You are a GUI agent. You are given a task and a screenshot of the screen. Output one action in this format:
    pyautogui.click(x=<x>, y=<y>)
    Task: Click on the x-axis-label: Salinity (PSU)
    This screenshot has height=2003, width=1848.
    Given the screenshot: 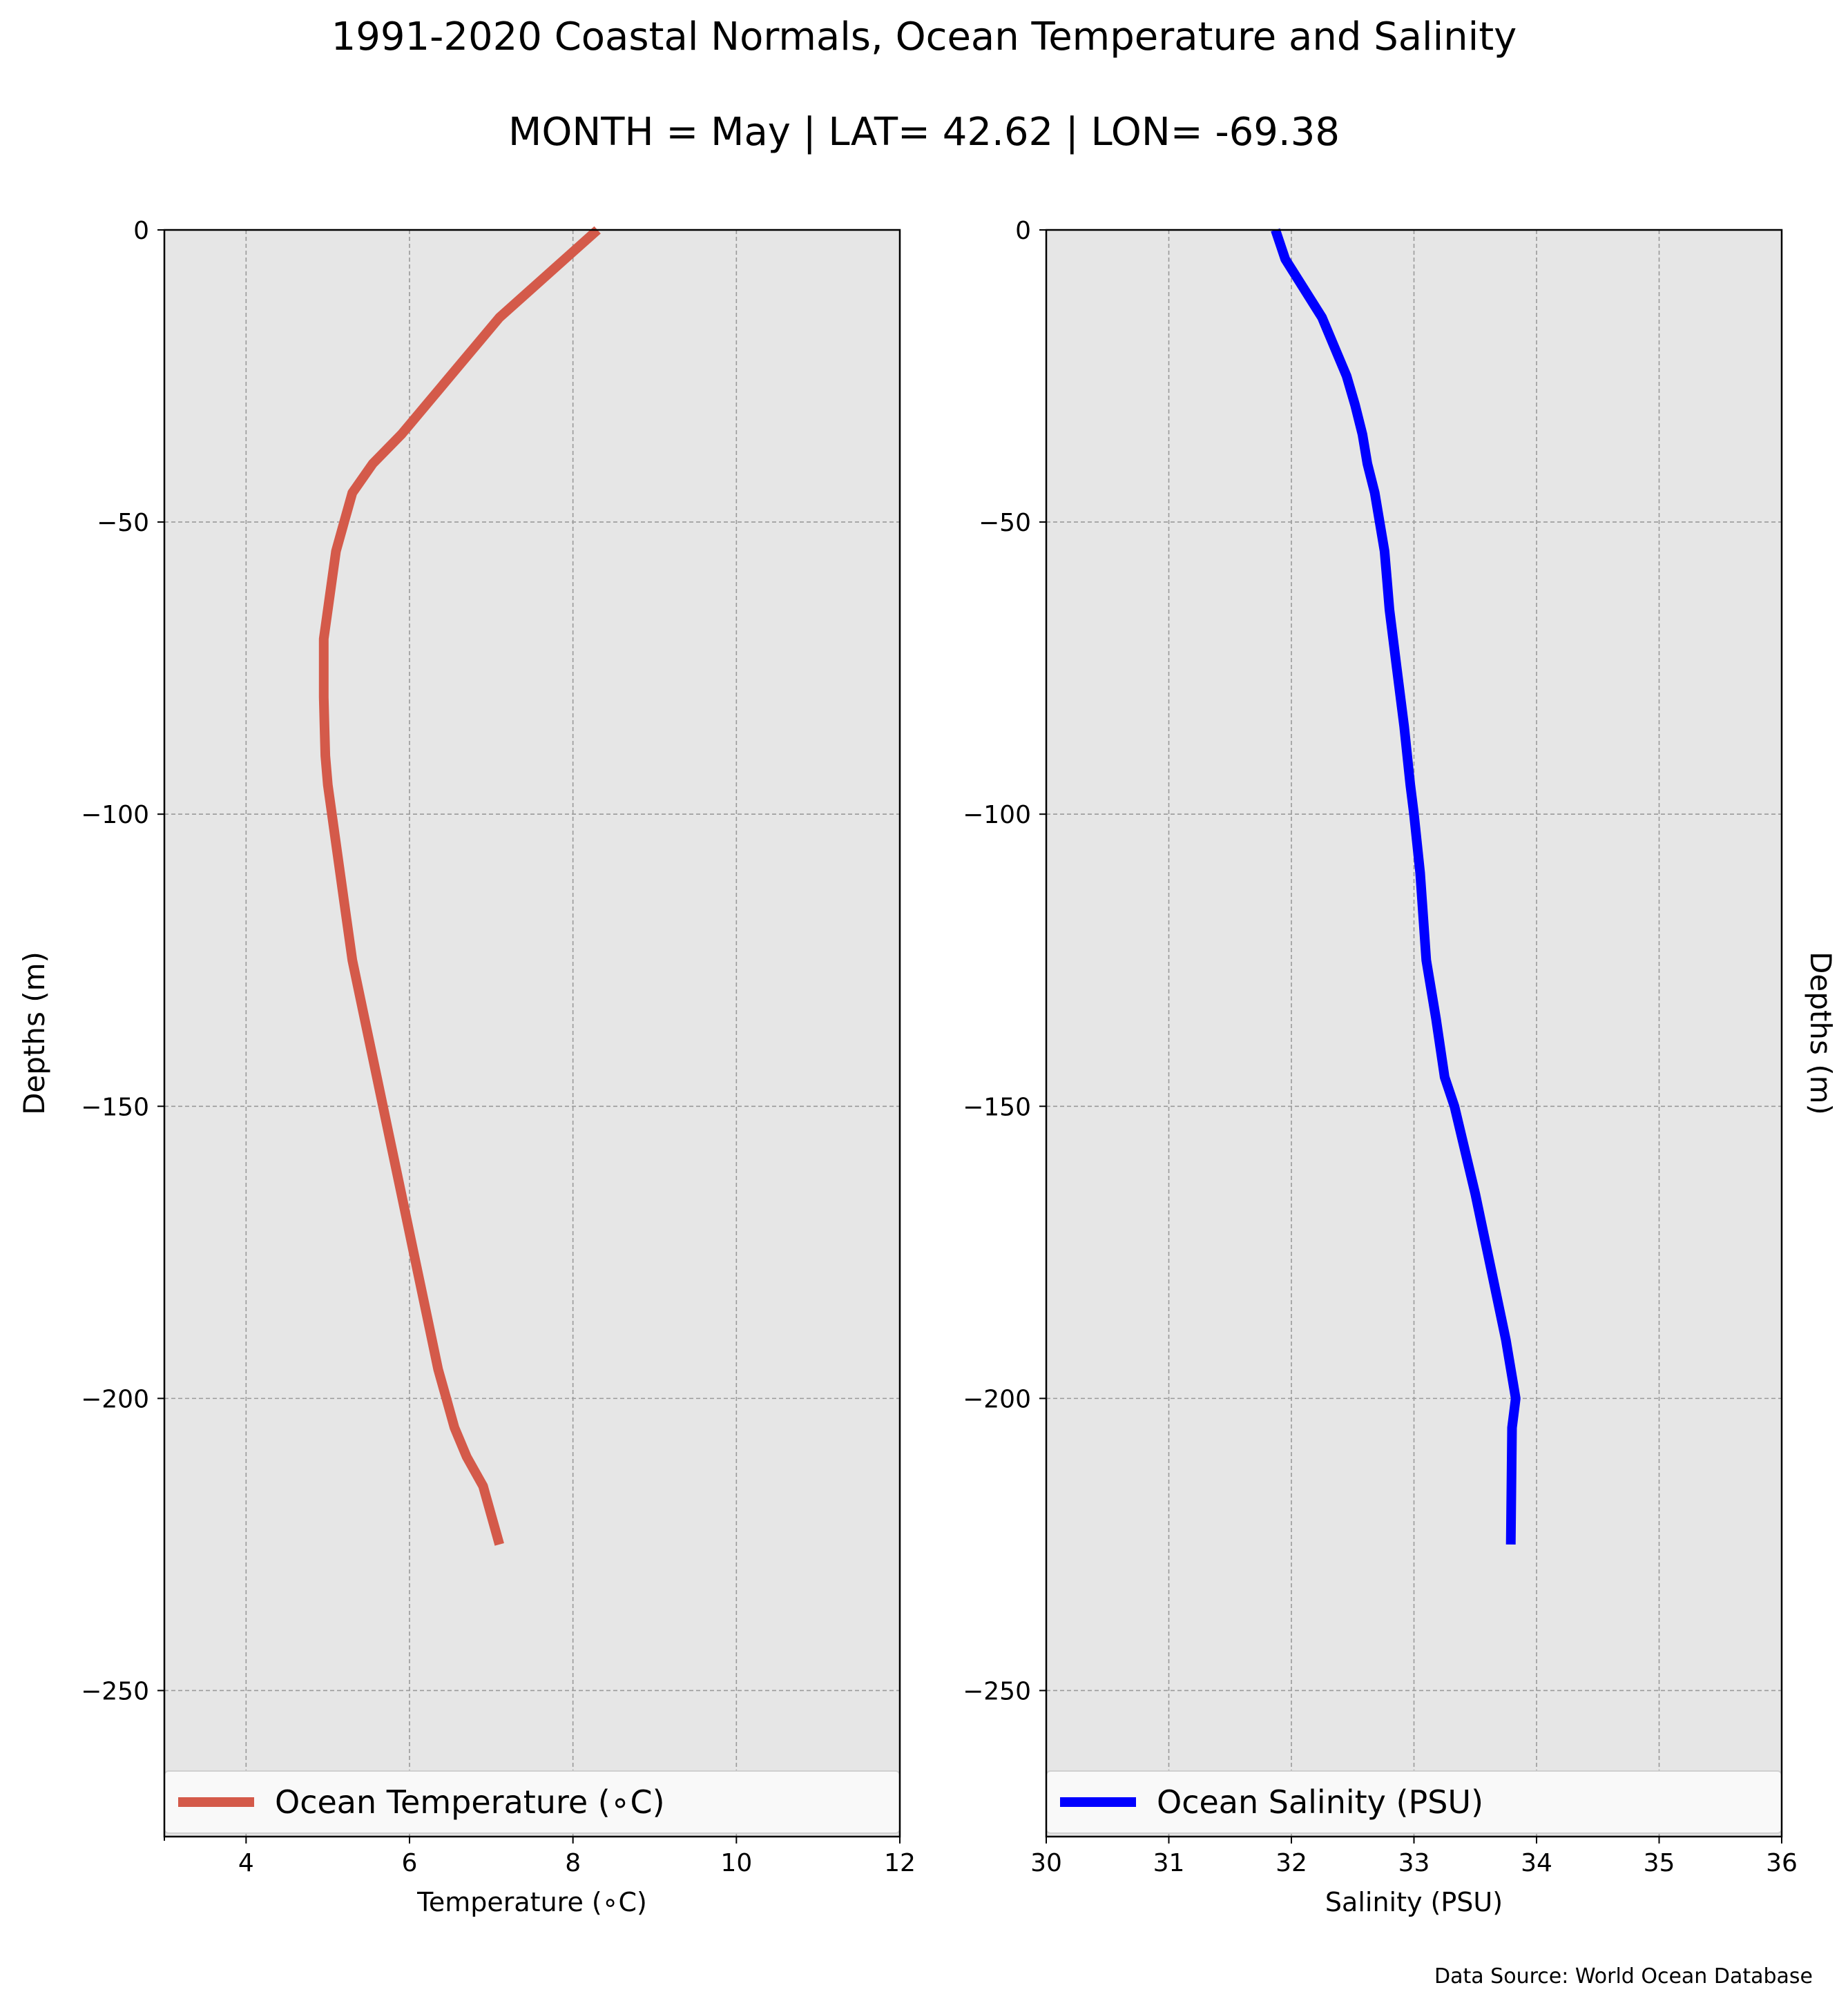 What is the action you would take?
    pyautogui.click(x=1414, y=1902)
    